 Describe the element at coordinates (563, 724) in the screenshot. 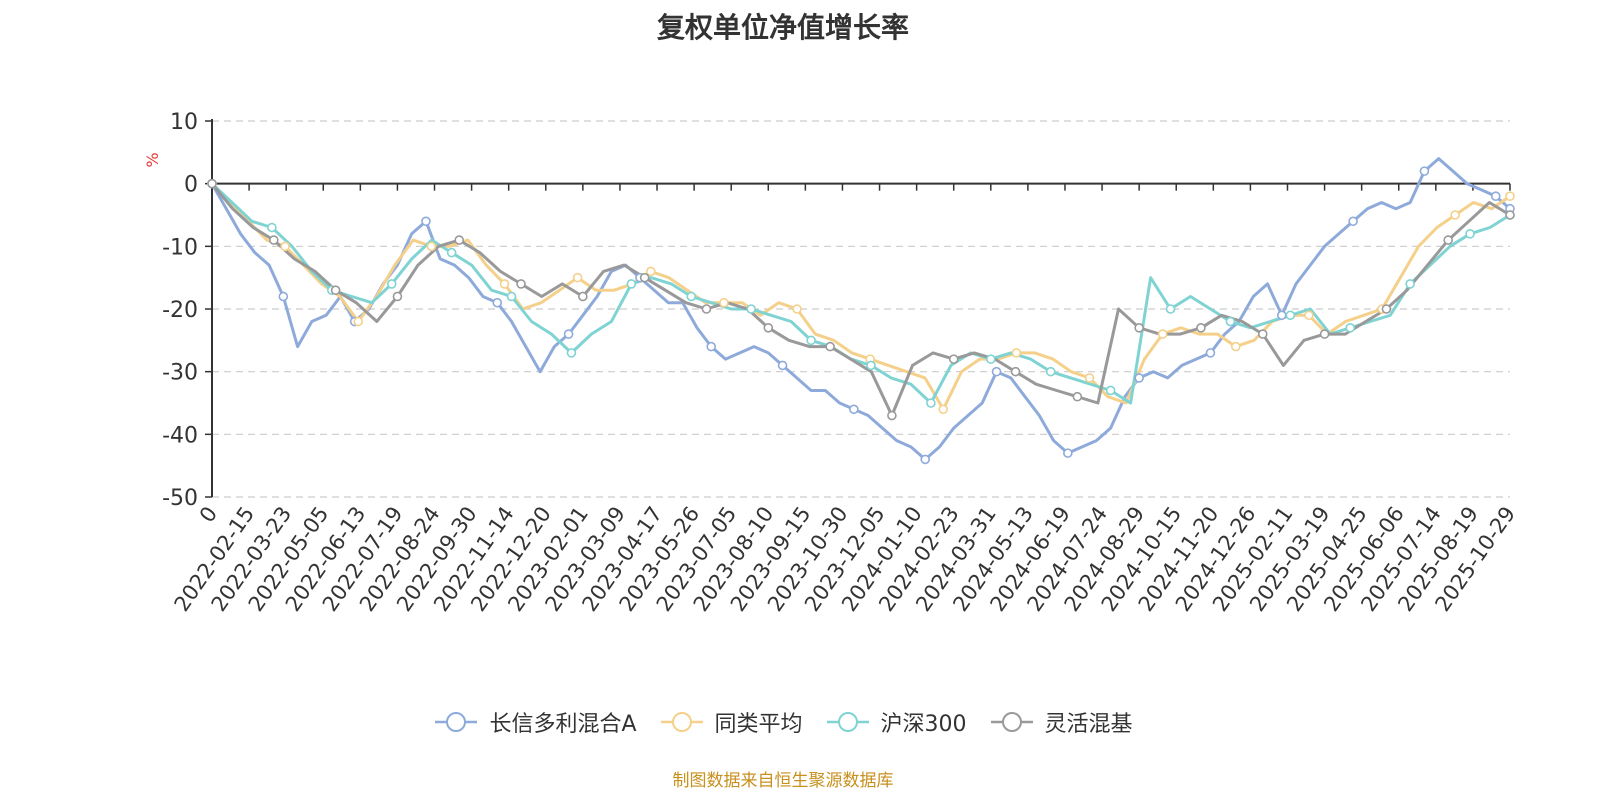

I see `legend-label: 长信多利混合A` at that location.